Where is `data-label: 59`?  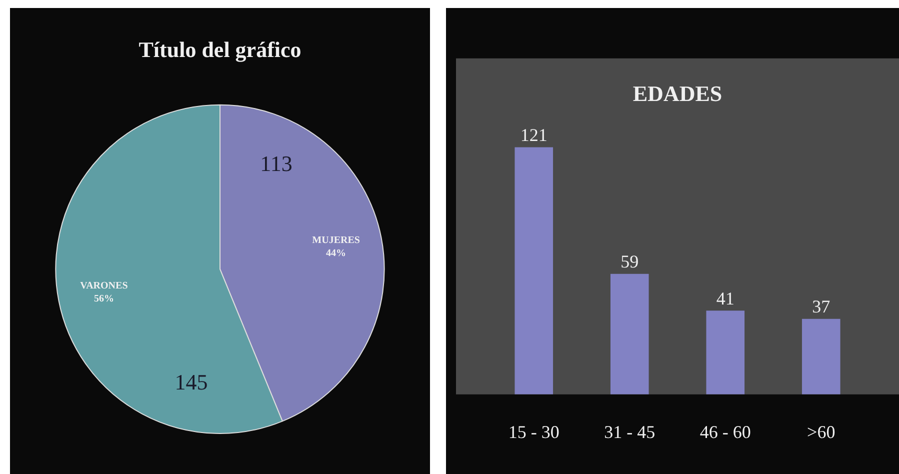
data-label: 59 is located at coordinates (629, 262).